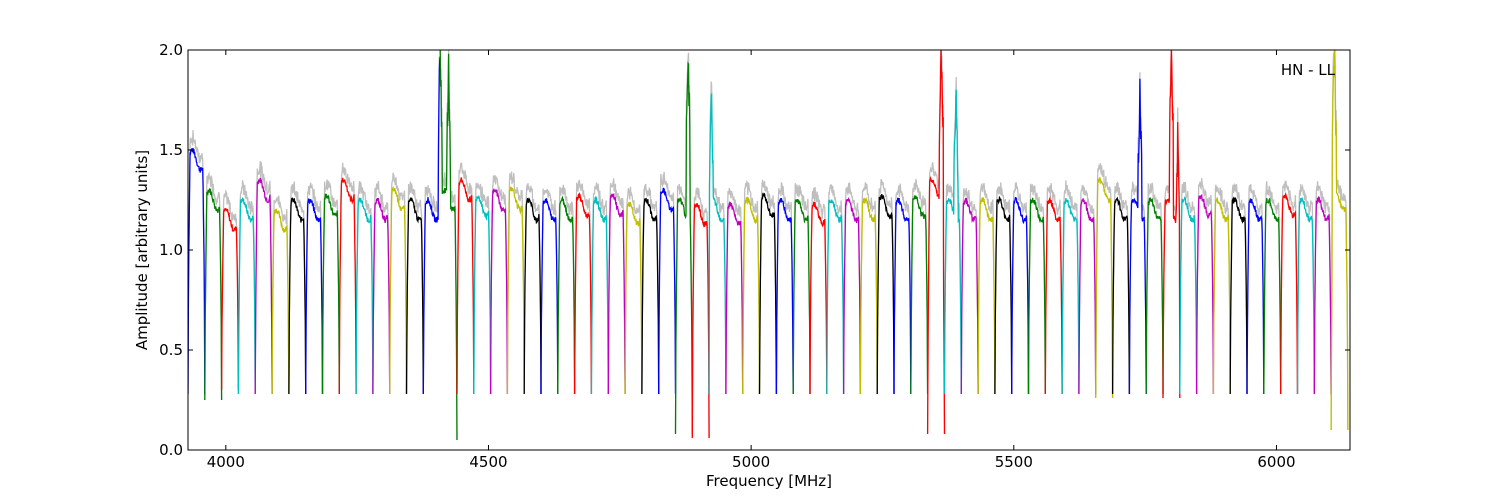 The width and height of the screenshot is (1500, 500). I want to click on y-tick-label: 1.5, so click(171, 150).